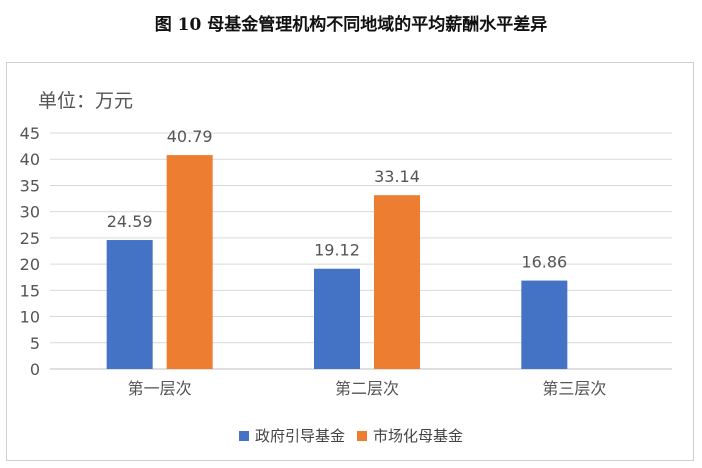  Describe the element at coordinates (30, 159) in the screenshot. I see `y-tick-label: 40` at that location.